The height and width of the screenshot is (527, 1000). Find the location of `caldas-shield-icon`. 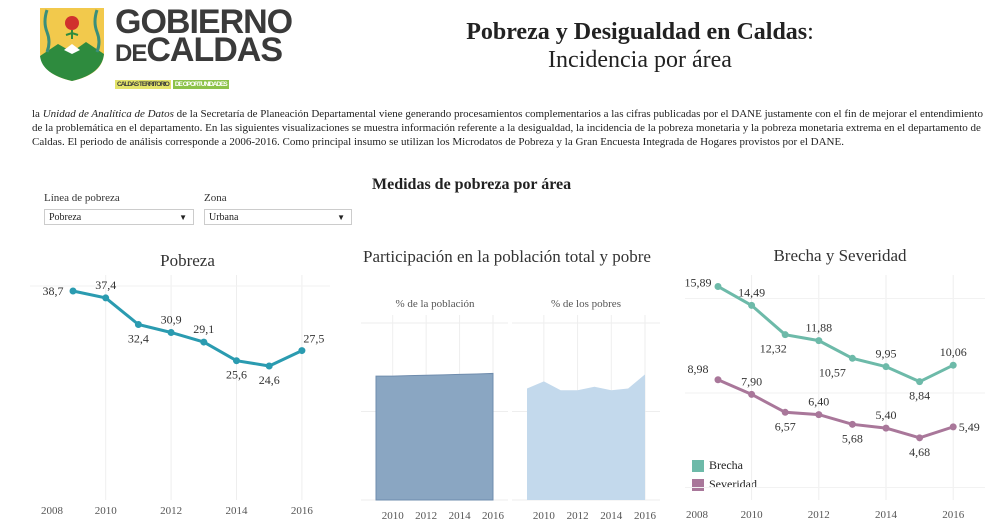

caldas-shield-icon is located at coordinates (72, 44).